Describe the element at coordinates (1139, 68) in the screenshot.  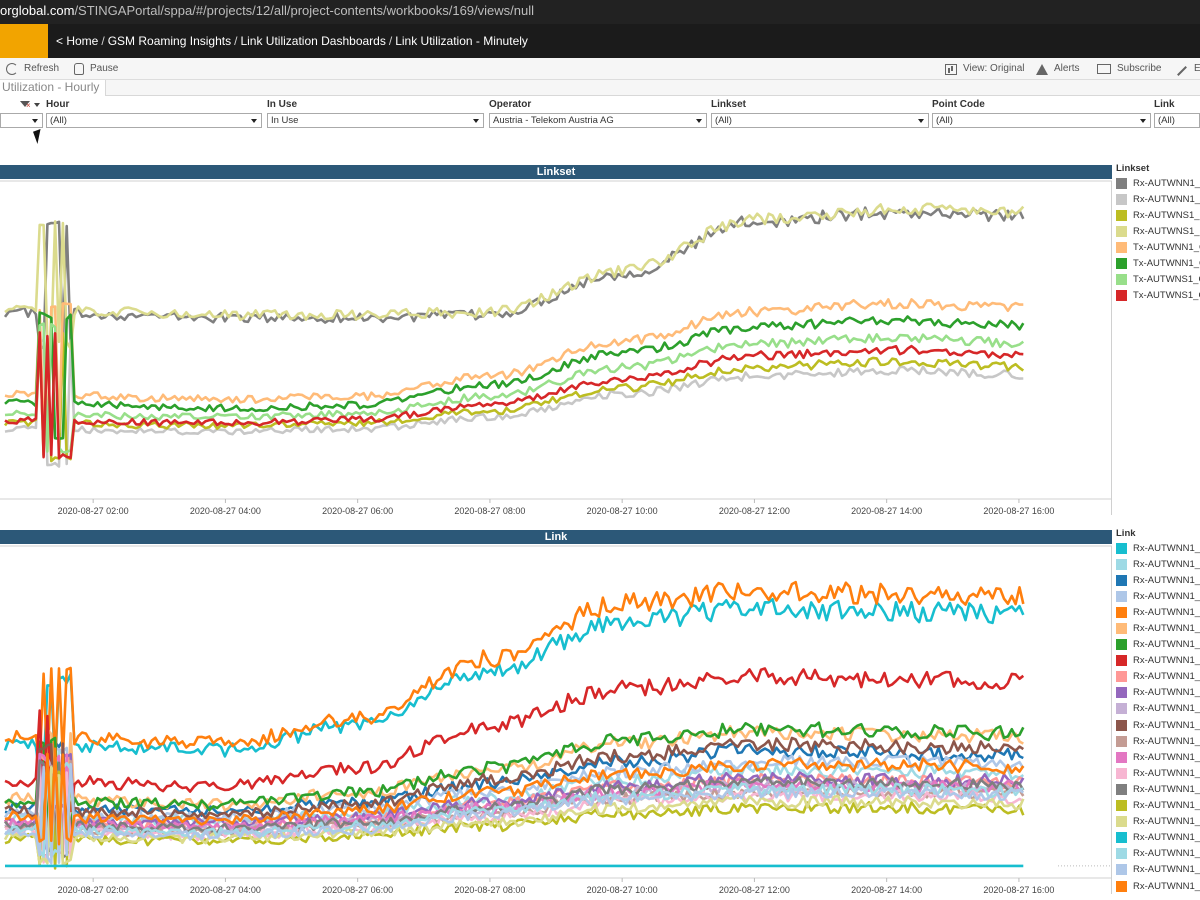
I see `subscribe-label: Subscribe` at that location.